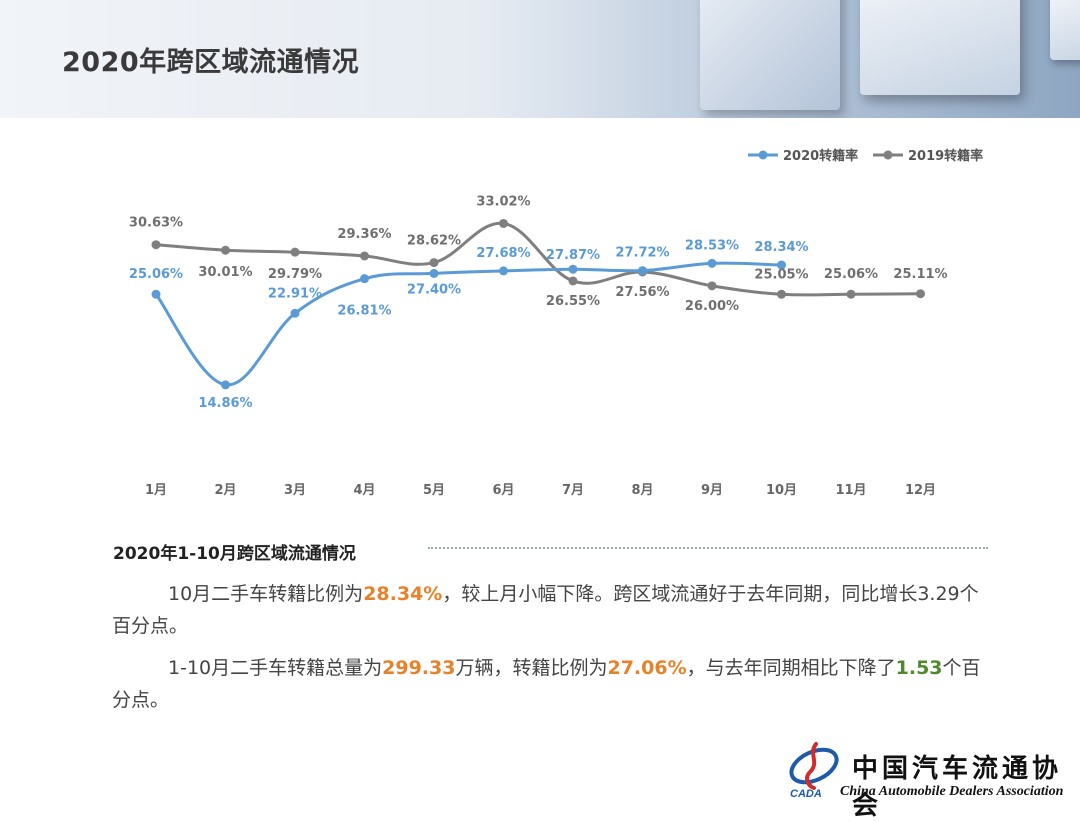 The width and height of the screenshot is (1080, 822). Describe the element at coordinates (540, 59) in the screenshot. I see `header-banner: 2020年跨区域流通情况` at that location.